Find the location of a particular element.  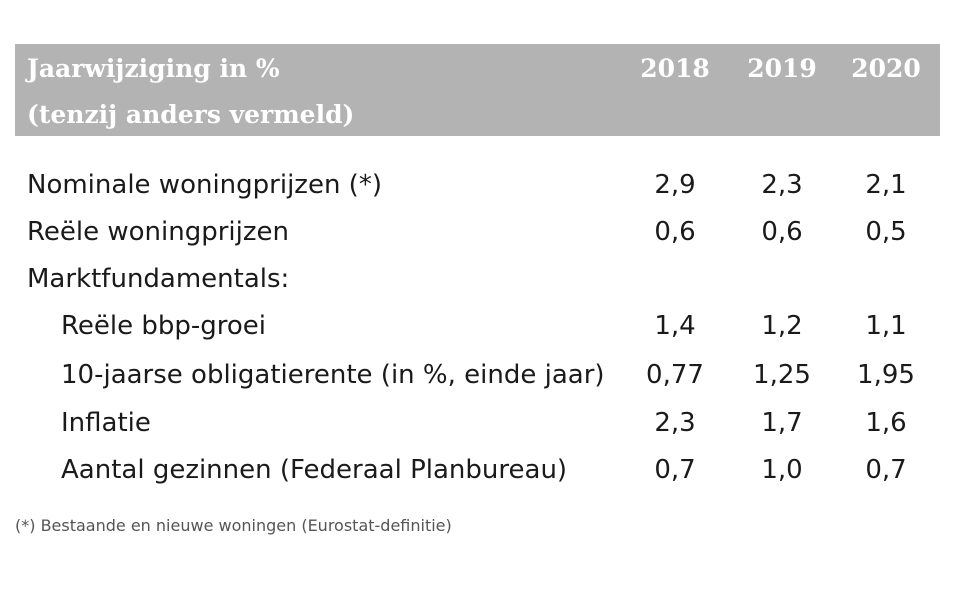

row-label: Inflatie is located at coordinates (106, 423).